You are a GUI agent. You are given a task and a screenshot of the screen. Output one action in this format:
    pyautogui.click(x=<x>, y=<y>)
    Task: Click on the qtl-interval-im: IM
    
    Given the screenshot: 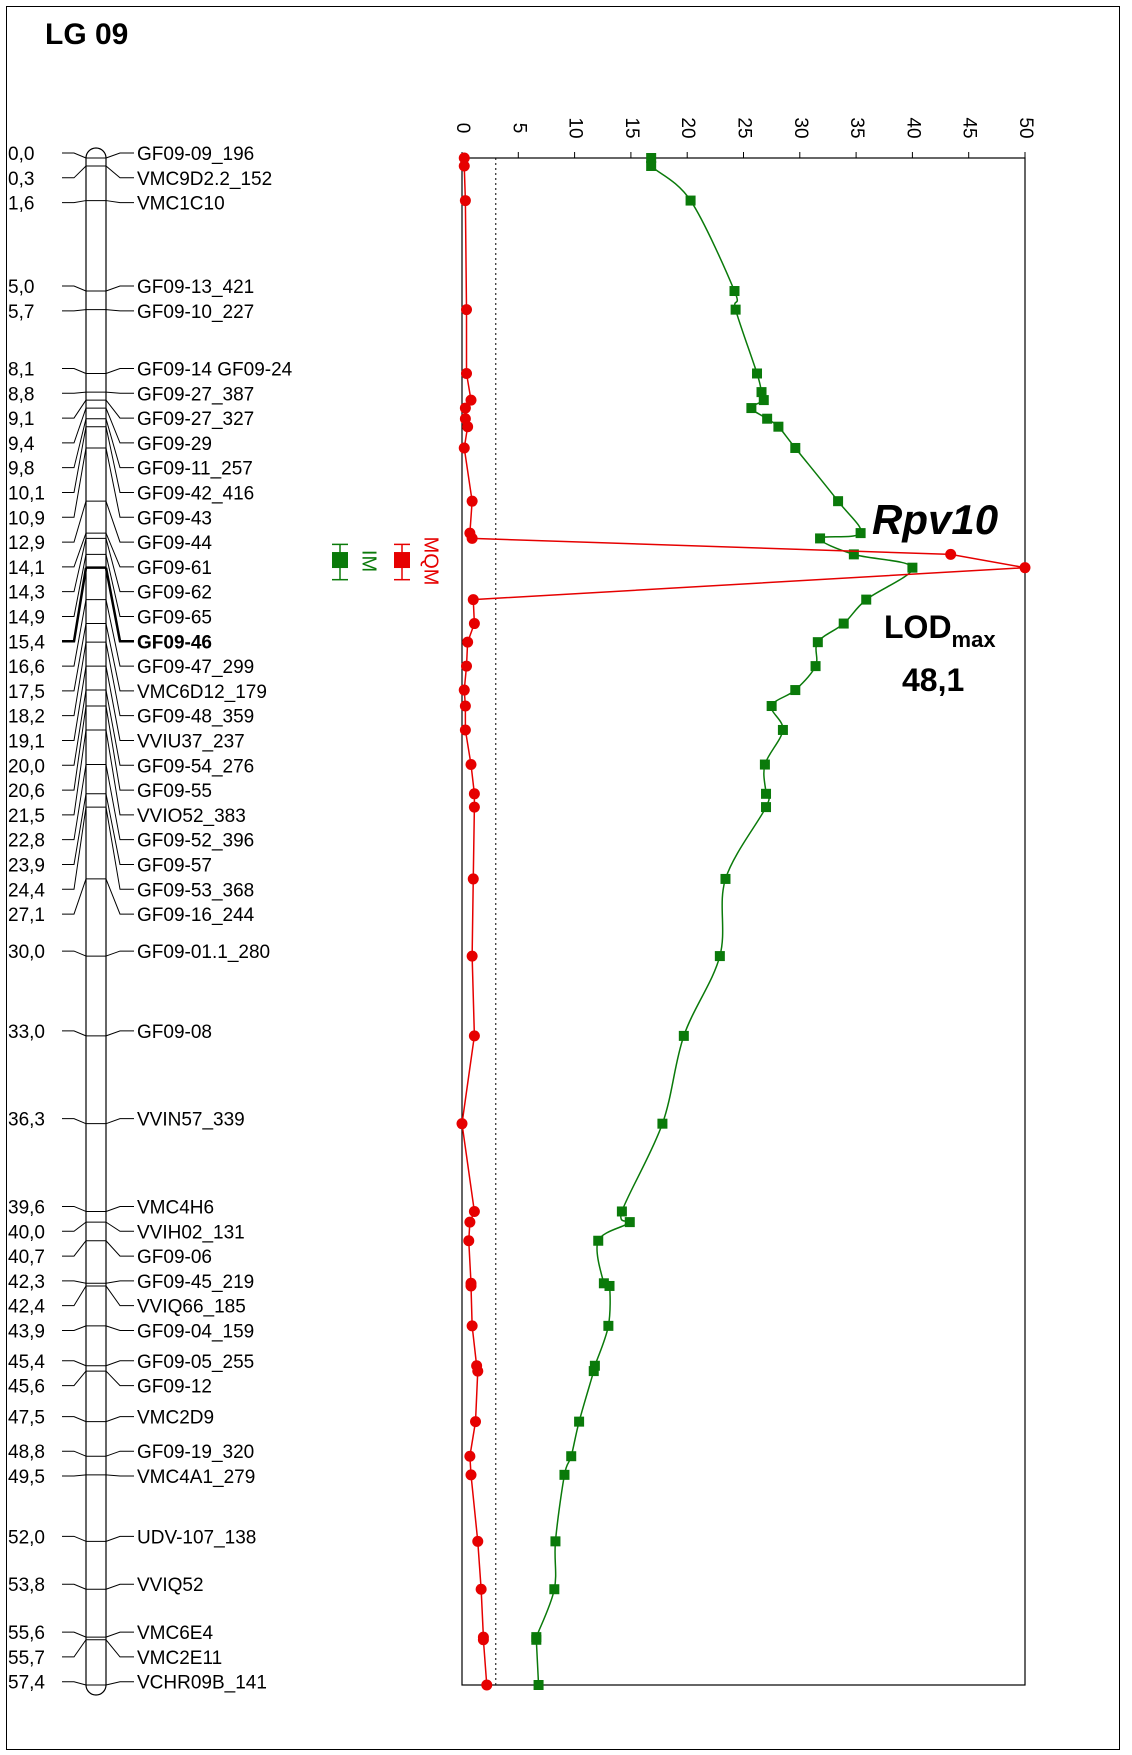 What is the action you would take?
    pyautogui.click(x=356, y=562)
    